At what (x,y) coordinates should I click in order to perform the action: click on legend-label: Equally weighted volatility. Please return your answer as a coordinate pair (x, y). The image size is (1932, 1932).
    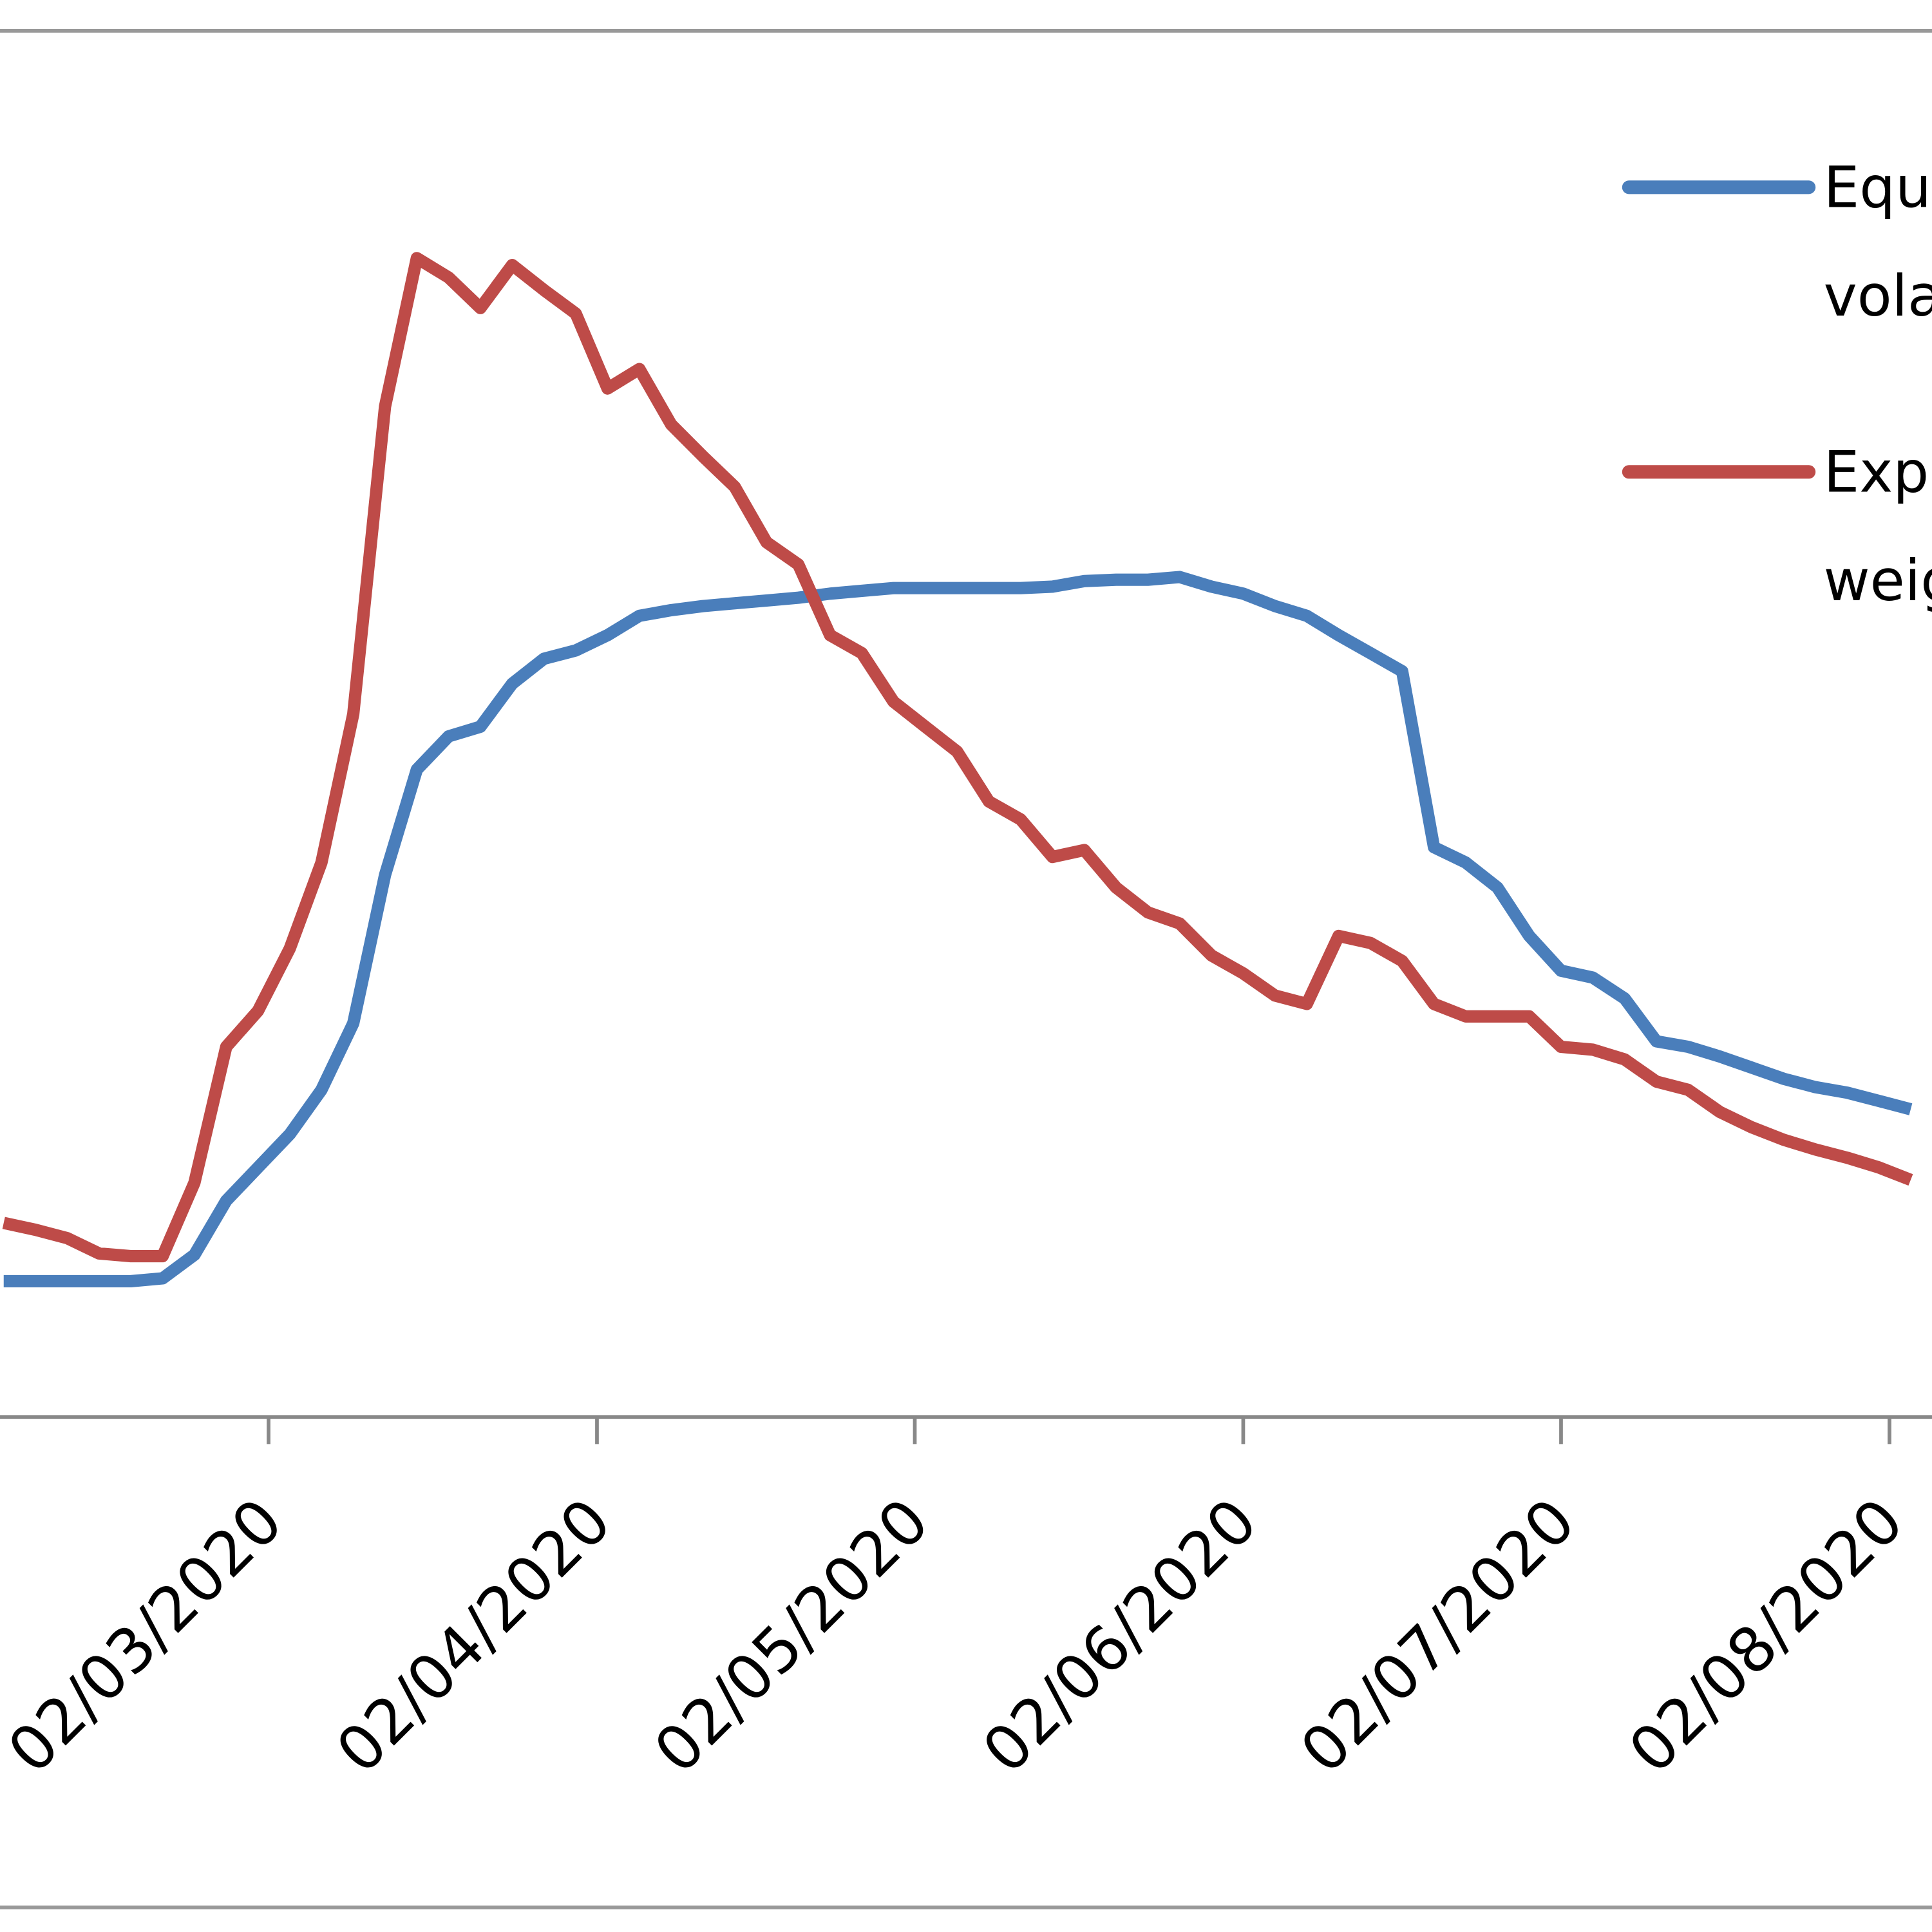
    Looking at the image, I should click on (1878, 241).